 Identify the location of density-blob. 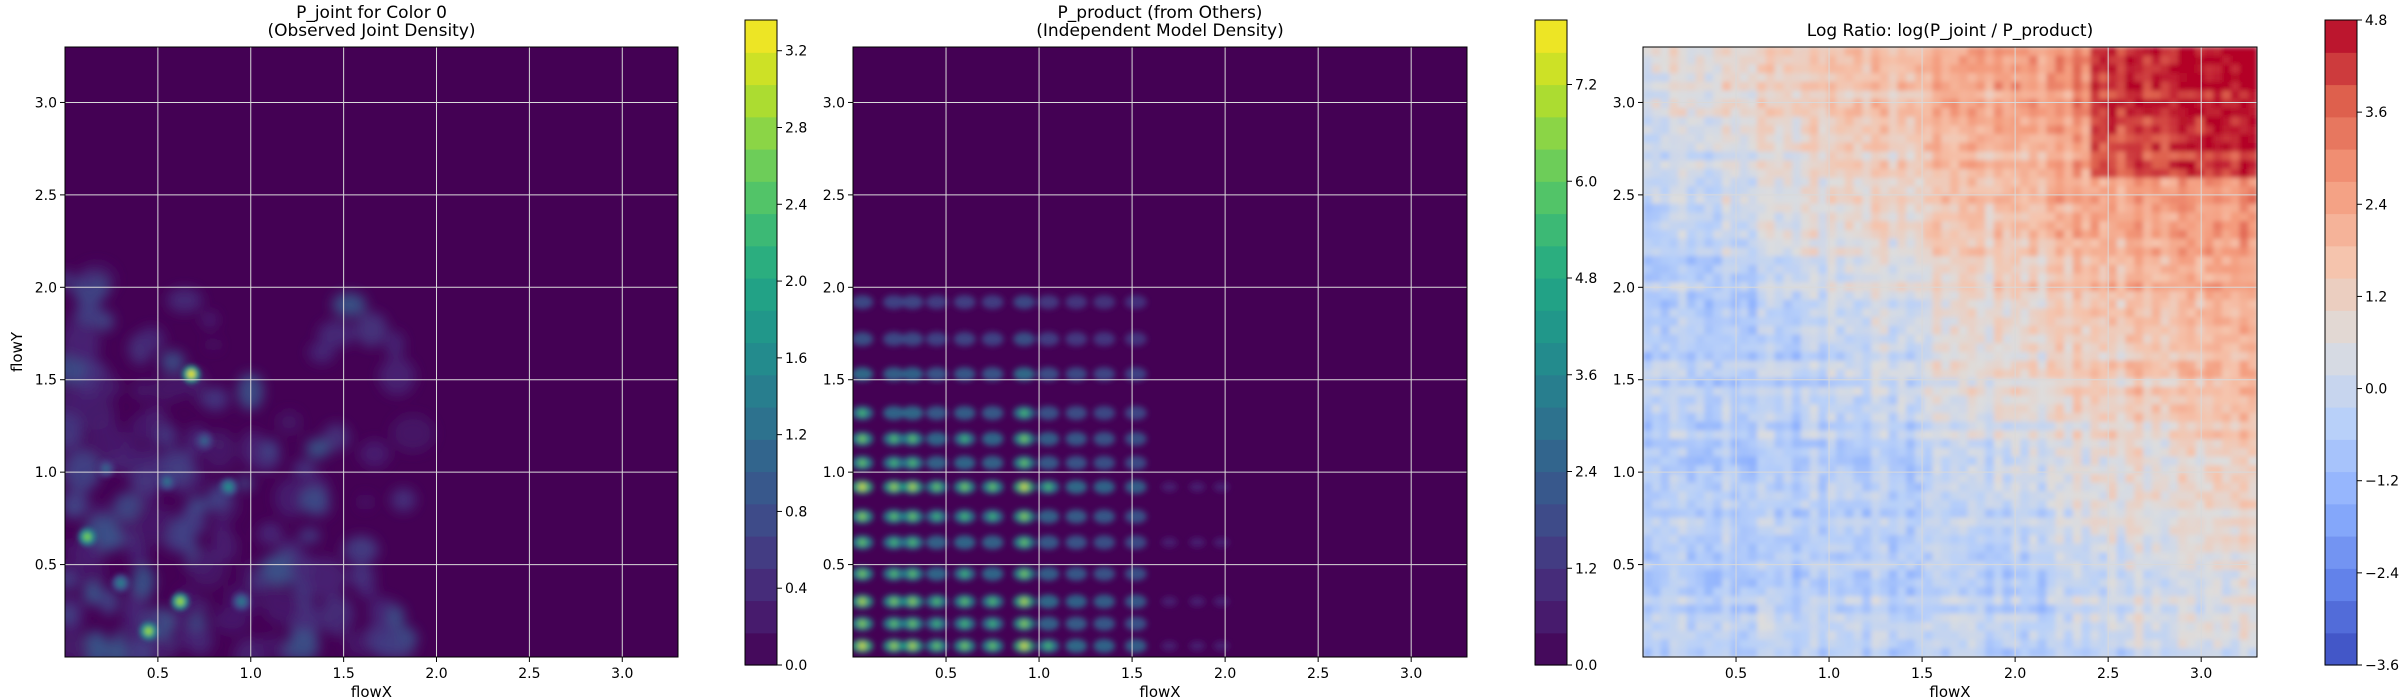
(178, 537).